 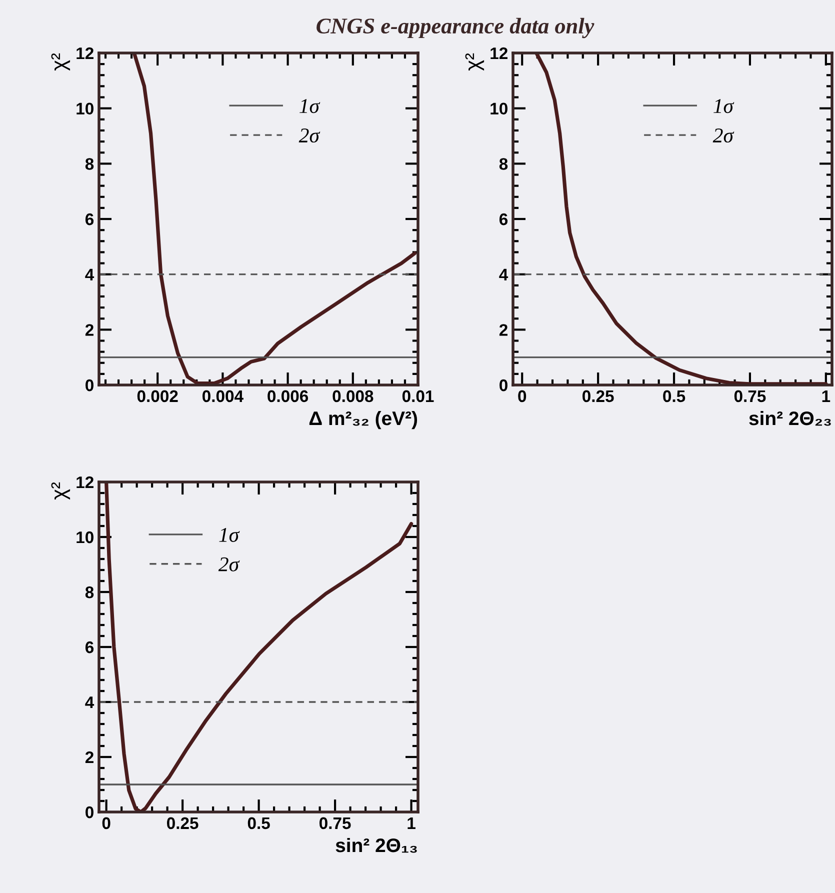 I want to click on x-tick-label: 0.006, so click(x=288, y=396).